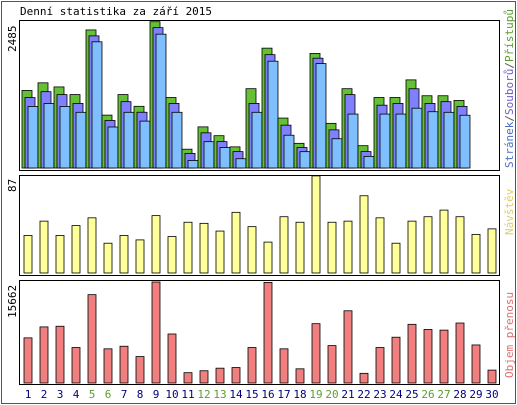 The image size is (517, 405). I want to click on requests-legend: Stránek/Souborů/Přístupů, so click(509, 88).